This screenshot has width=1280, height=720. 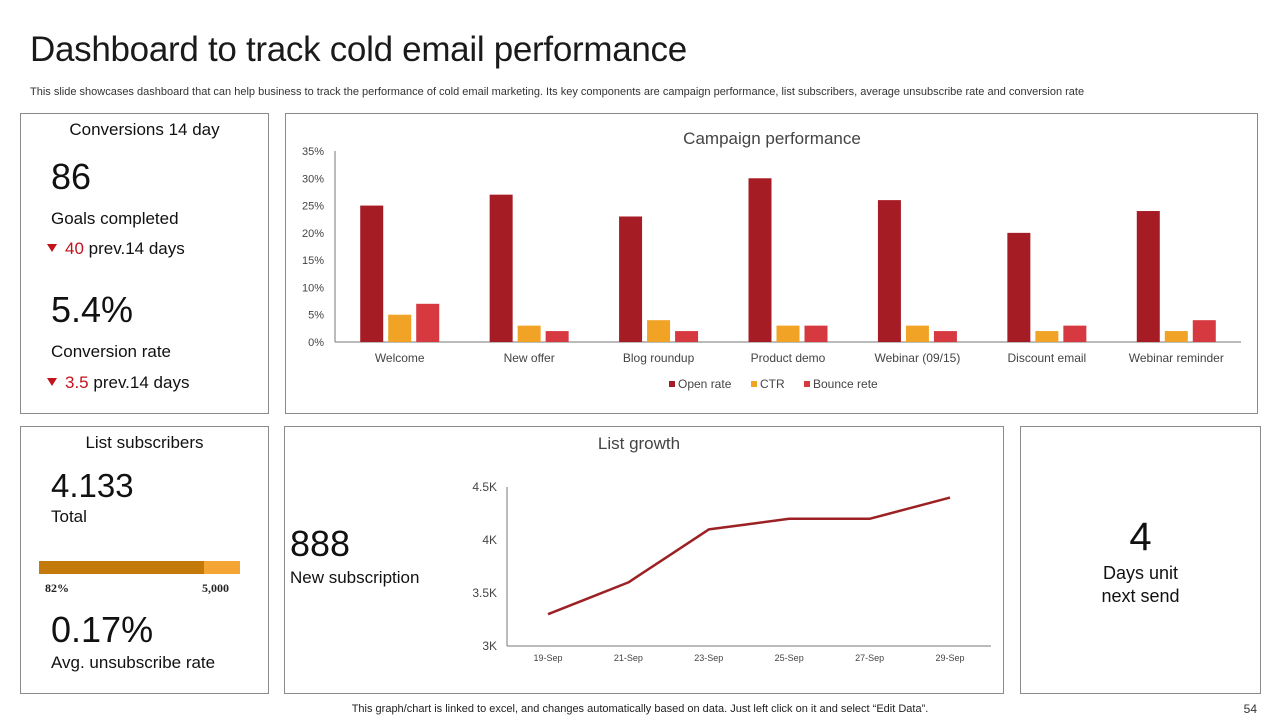 I want to click on list-growth-title: List growth, so click(x=639, y=443).